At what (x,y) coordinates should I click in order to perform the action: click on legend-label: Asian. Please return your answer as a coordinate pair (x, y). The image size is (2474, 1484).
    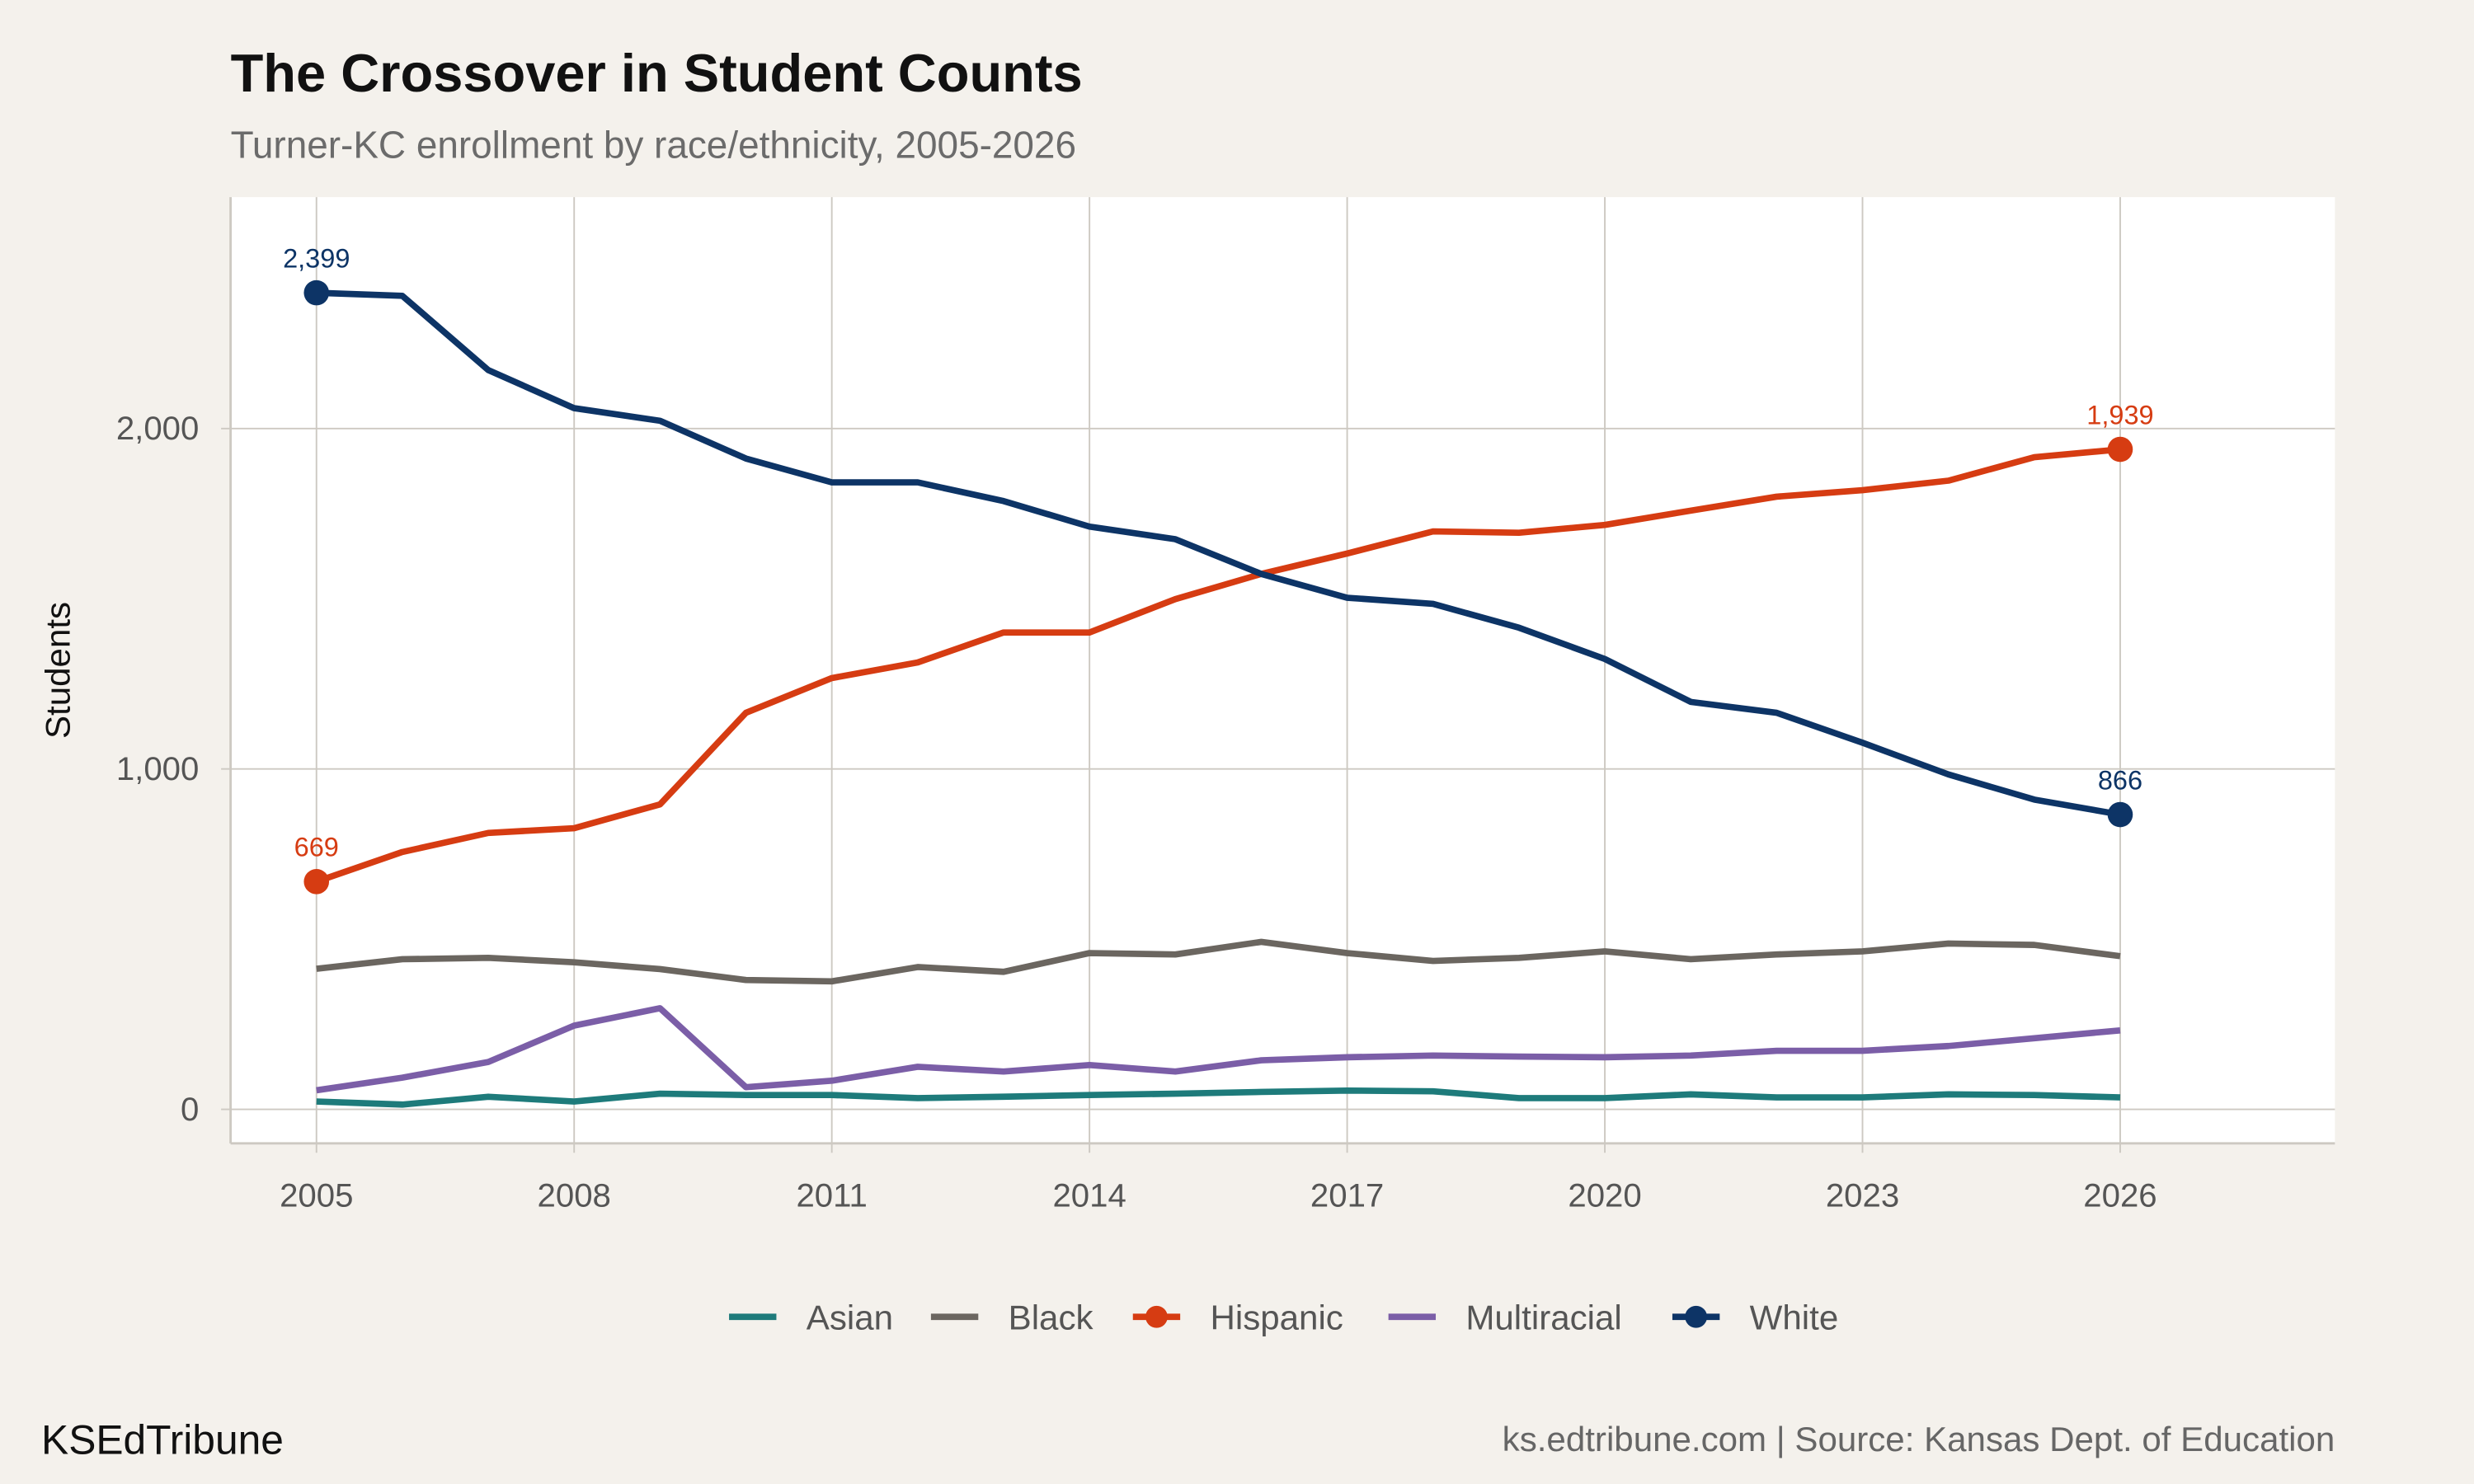
    Looking at the image, I should click on (850, 1317).